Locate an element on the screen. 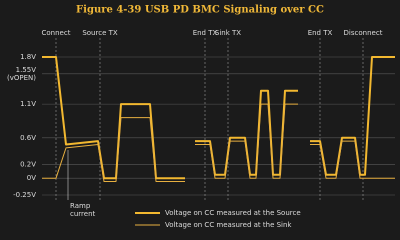  y-tick-note: (vOPEN) is located at coordinates (21, 78).